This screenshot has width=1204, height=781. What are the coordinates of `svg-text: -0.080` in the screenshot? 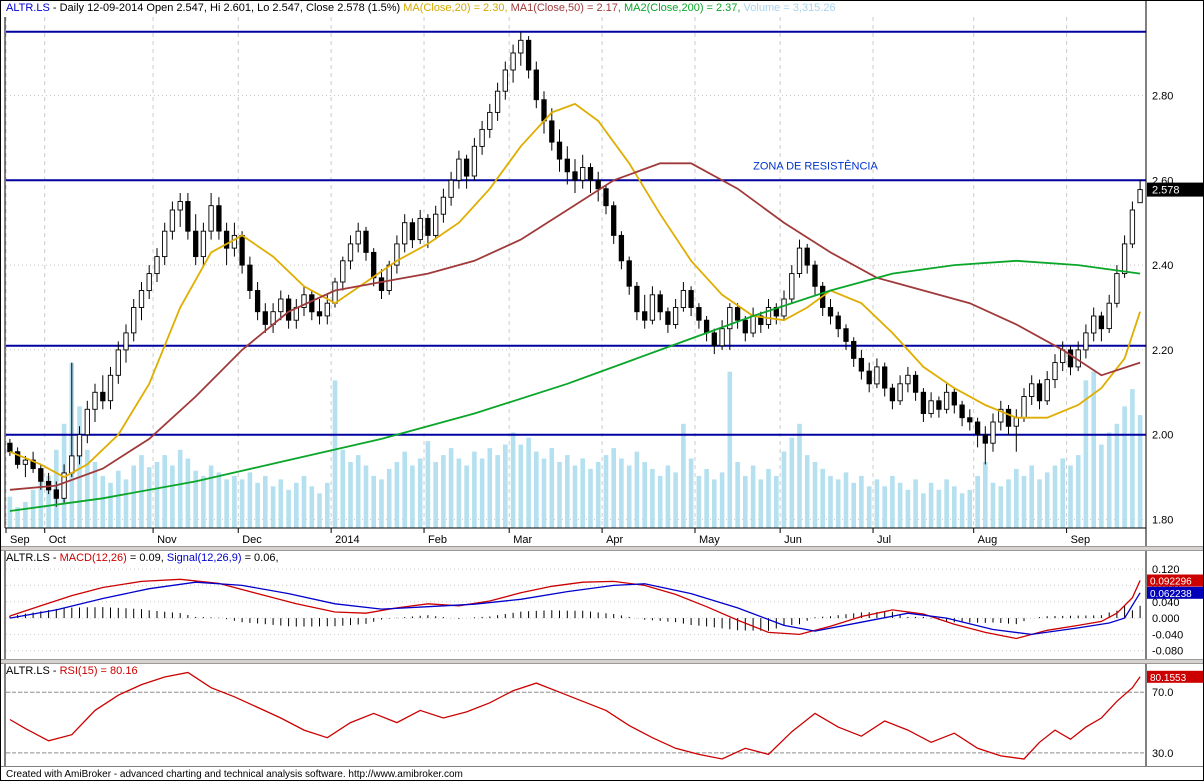 It's located at (1167, 652).